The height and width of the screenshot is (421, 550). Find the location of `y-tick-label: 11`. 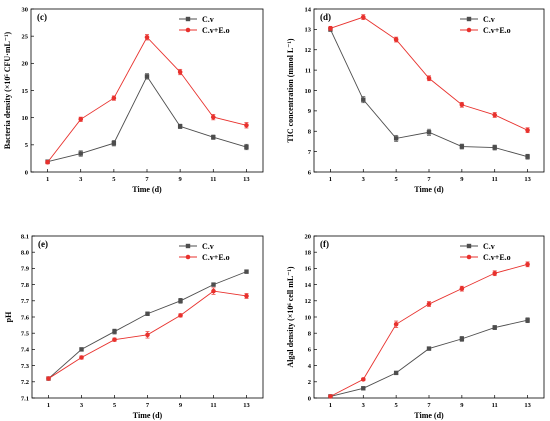

y-tick-label: 11 is located at coordinates (308, 70).